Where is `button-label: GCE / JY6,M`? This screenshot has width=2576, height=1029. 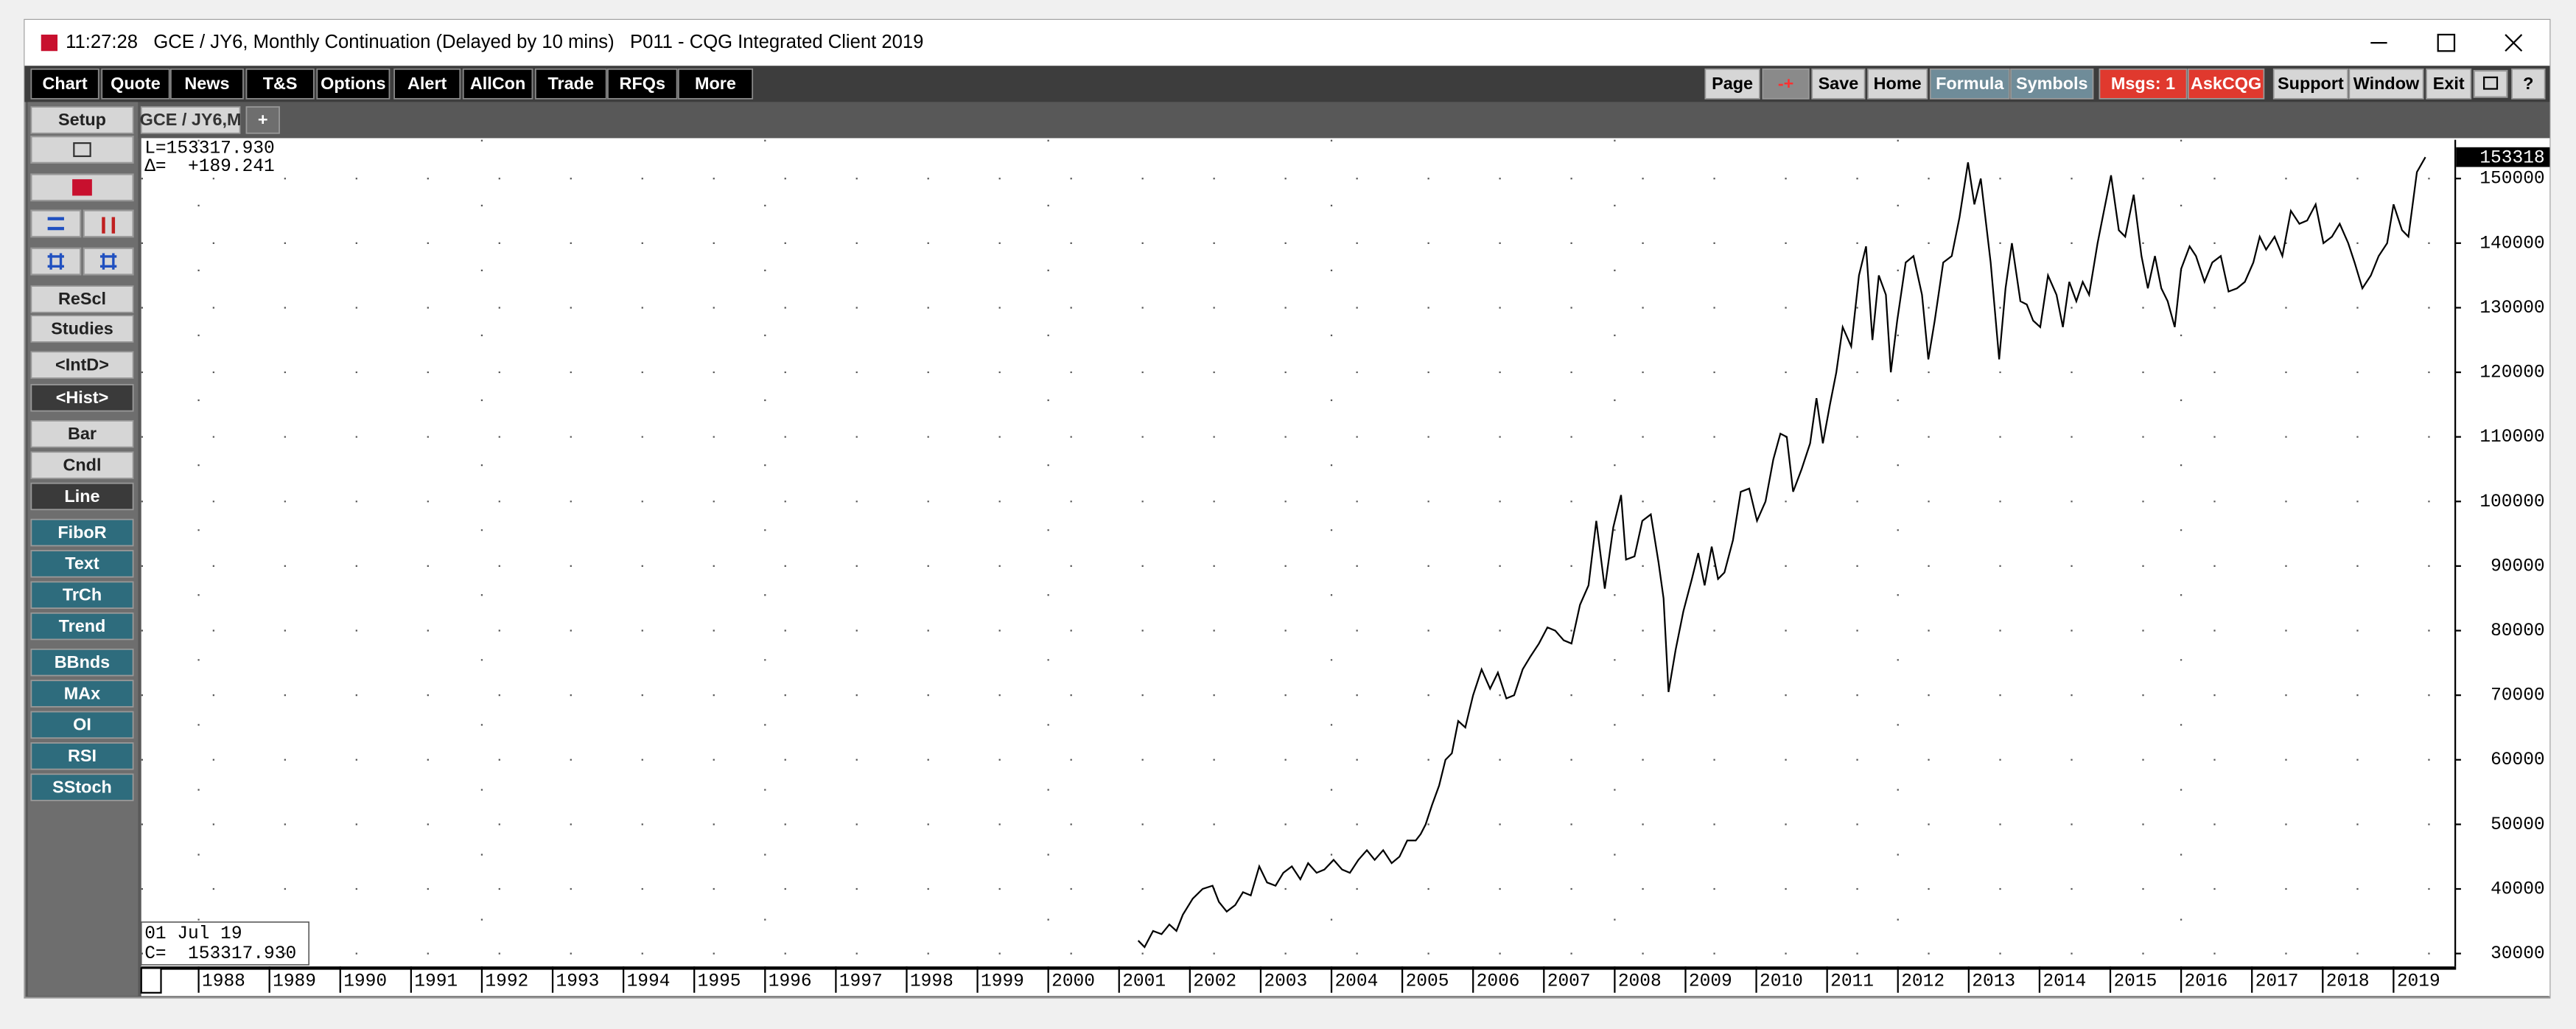 button-label: GCE / JY6,M is located at coordinates (191, 119).